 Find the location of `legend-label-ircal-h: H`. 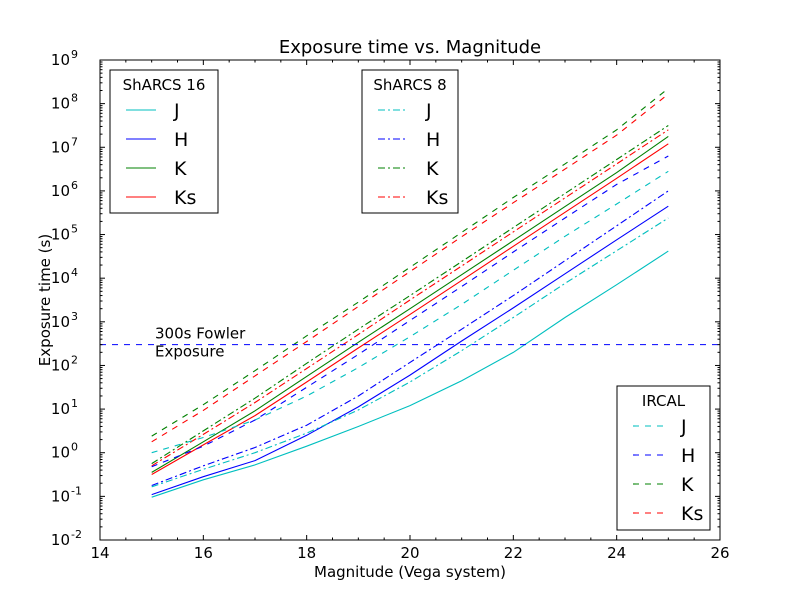

legend-label-ircal-h: H is located at coordinates (688, 456).